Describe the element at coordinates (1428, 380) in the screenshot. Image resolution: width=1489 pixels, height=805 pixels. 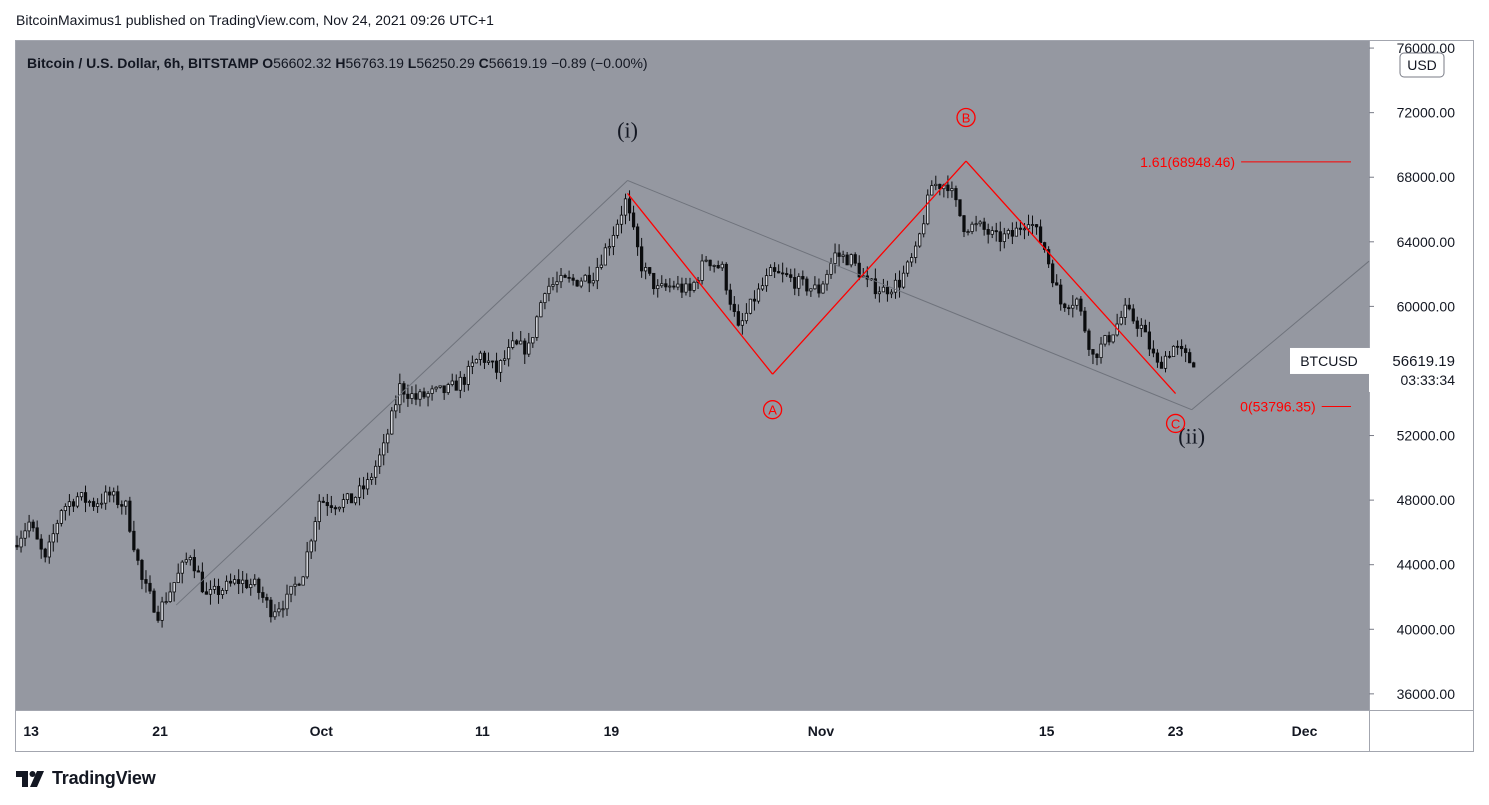
I see `bar-countdown-label: 03:33:34` at that location.